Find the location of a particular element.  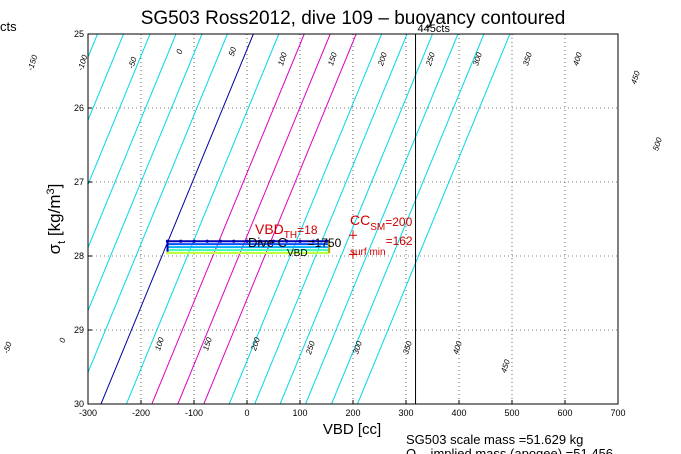

x-axis-label: VBD [cc] is located at coordinates (352, 429).